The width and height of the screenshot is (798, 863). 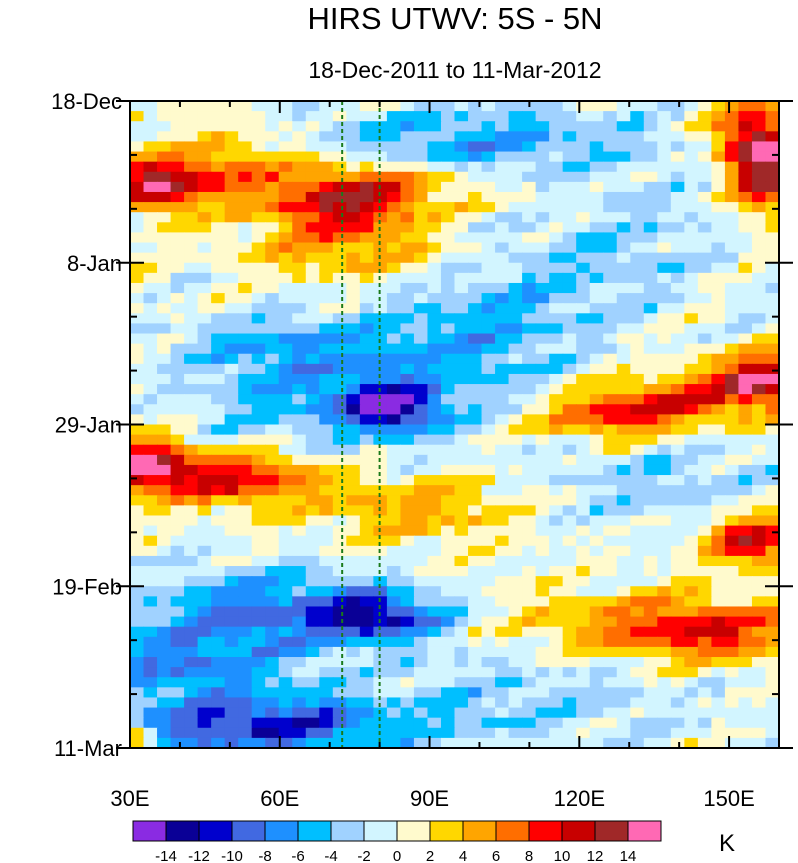 I want to click on y-tick-label: 19-Feb, so click(x=87, y=586).